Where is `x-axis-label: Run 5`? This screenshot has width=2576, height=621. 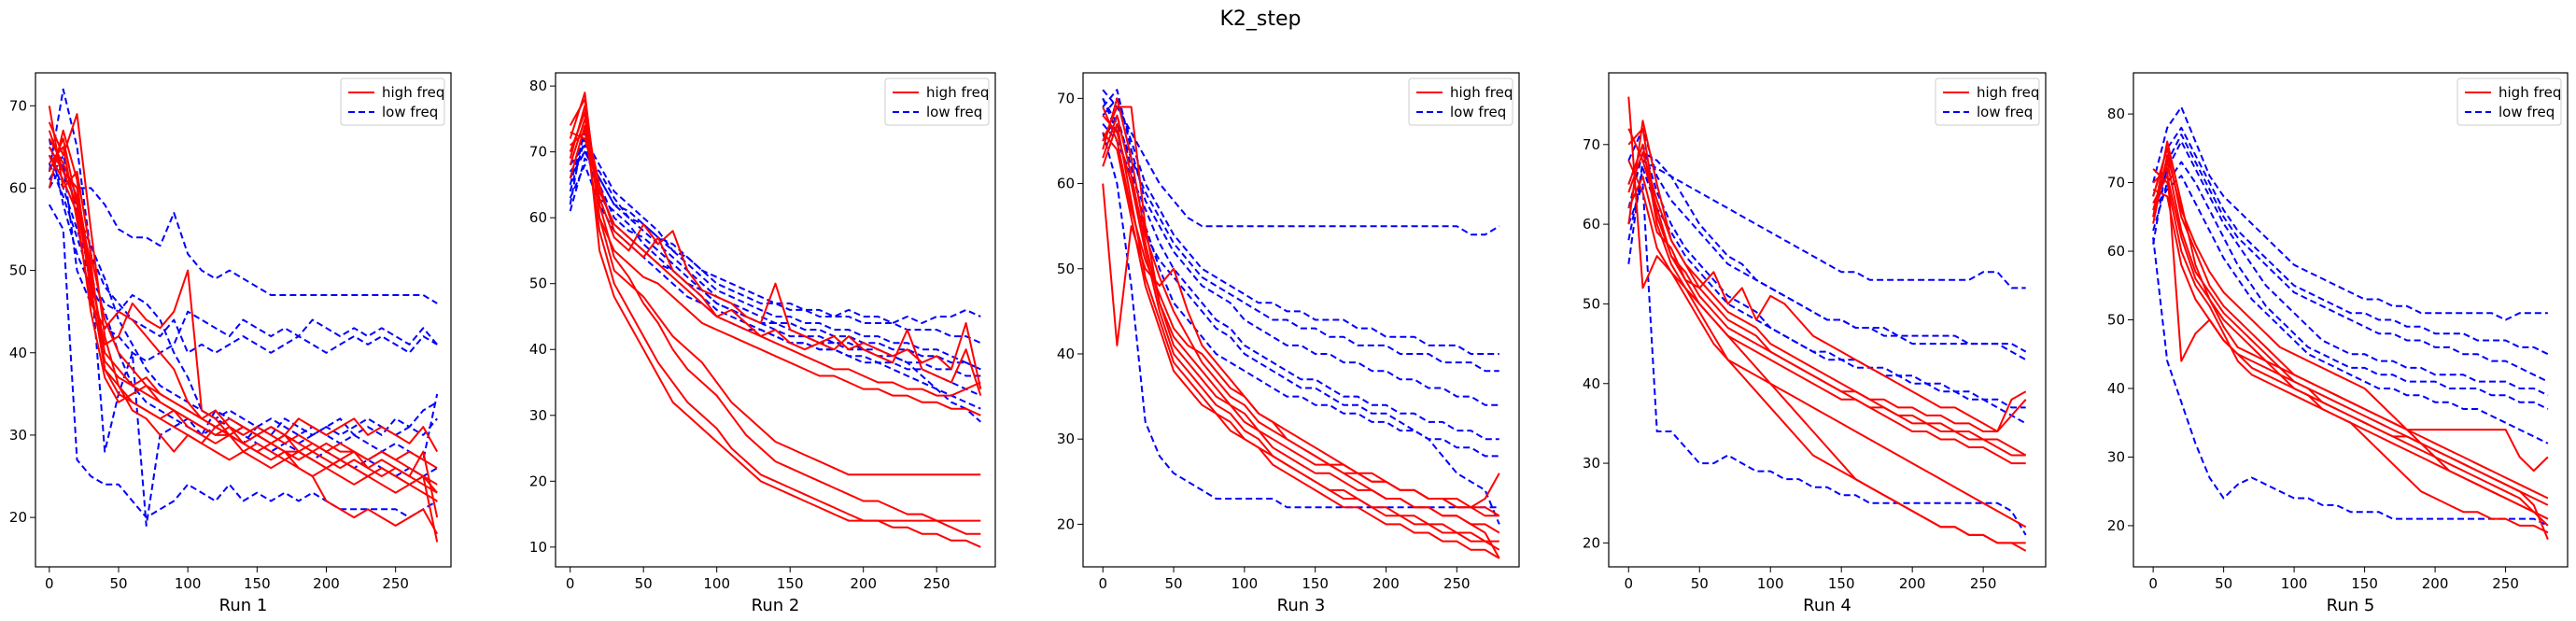 x-axis-label: Run 5 is located at coordinates (2351, 606).